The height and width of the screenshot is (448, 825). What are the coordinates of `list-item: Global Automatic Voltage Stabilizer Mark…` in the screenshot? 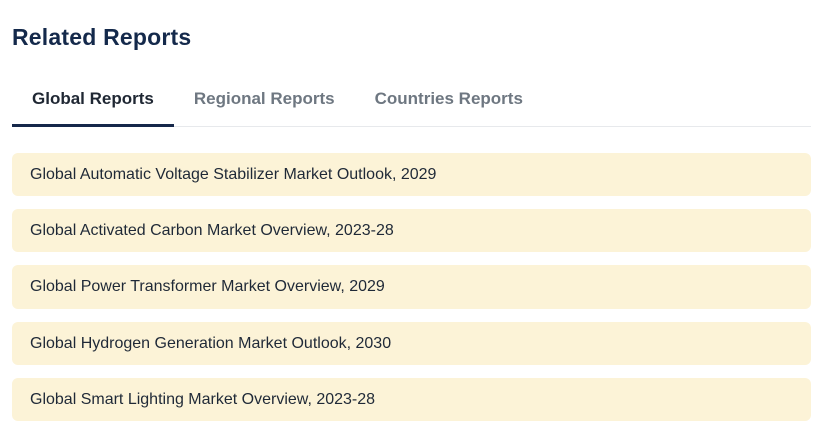 It's located at (411, 175).